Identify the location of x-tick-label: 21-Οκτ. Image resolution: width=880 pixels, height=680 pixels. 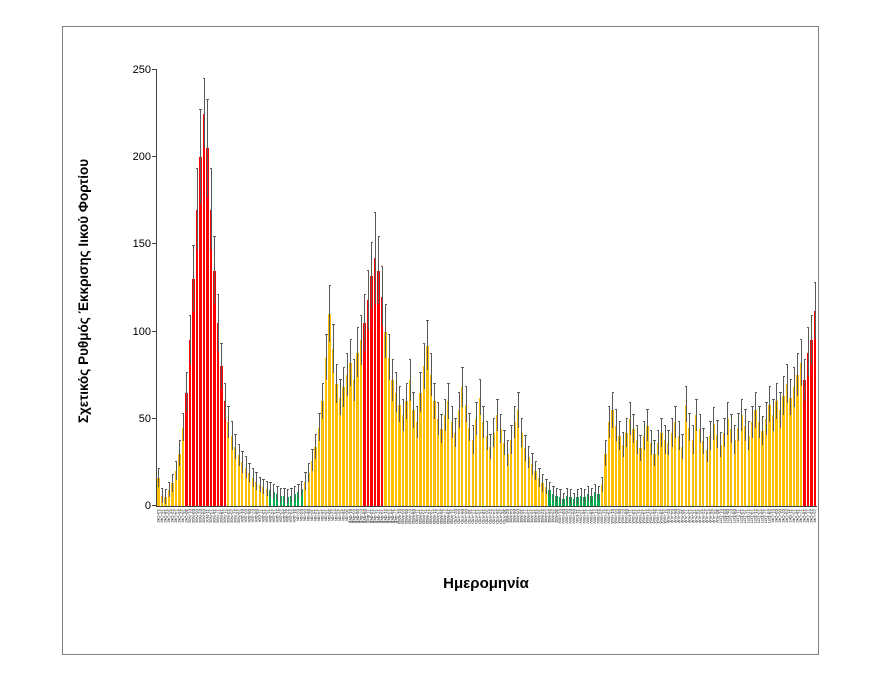
(808, 516).